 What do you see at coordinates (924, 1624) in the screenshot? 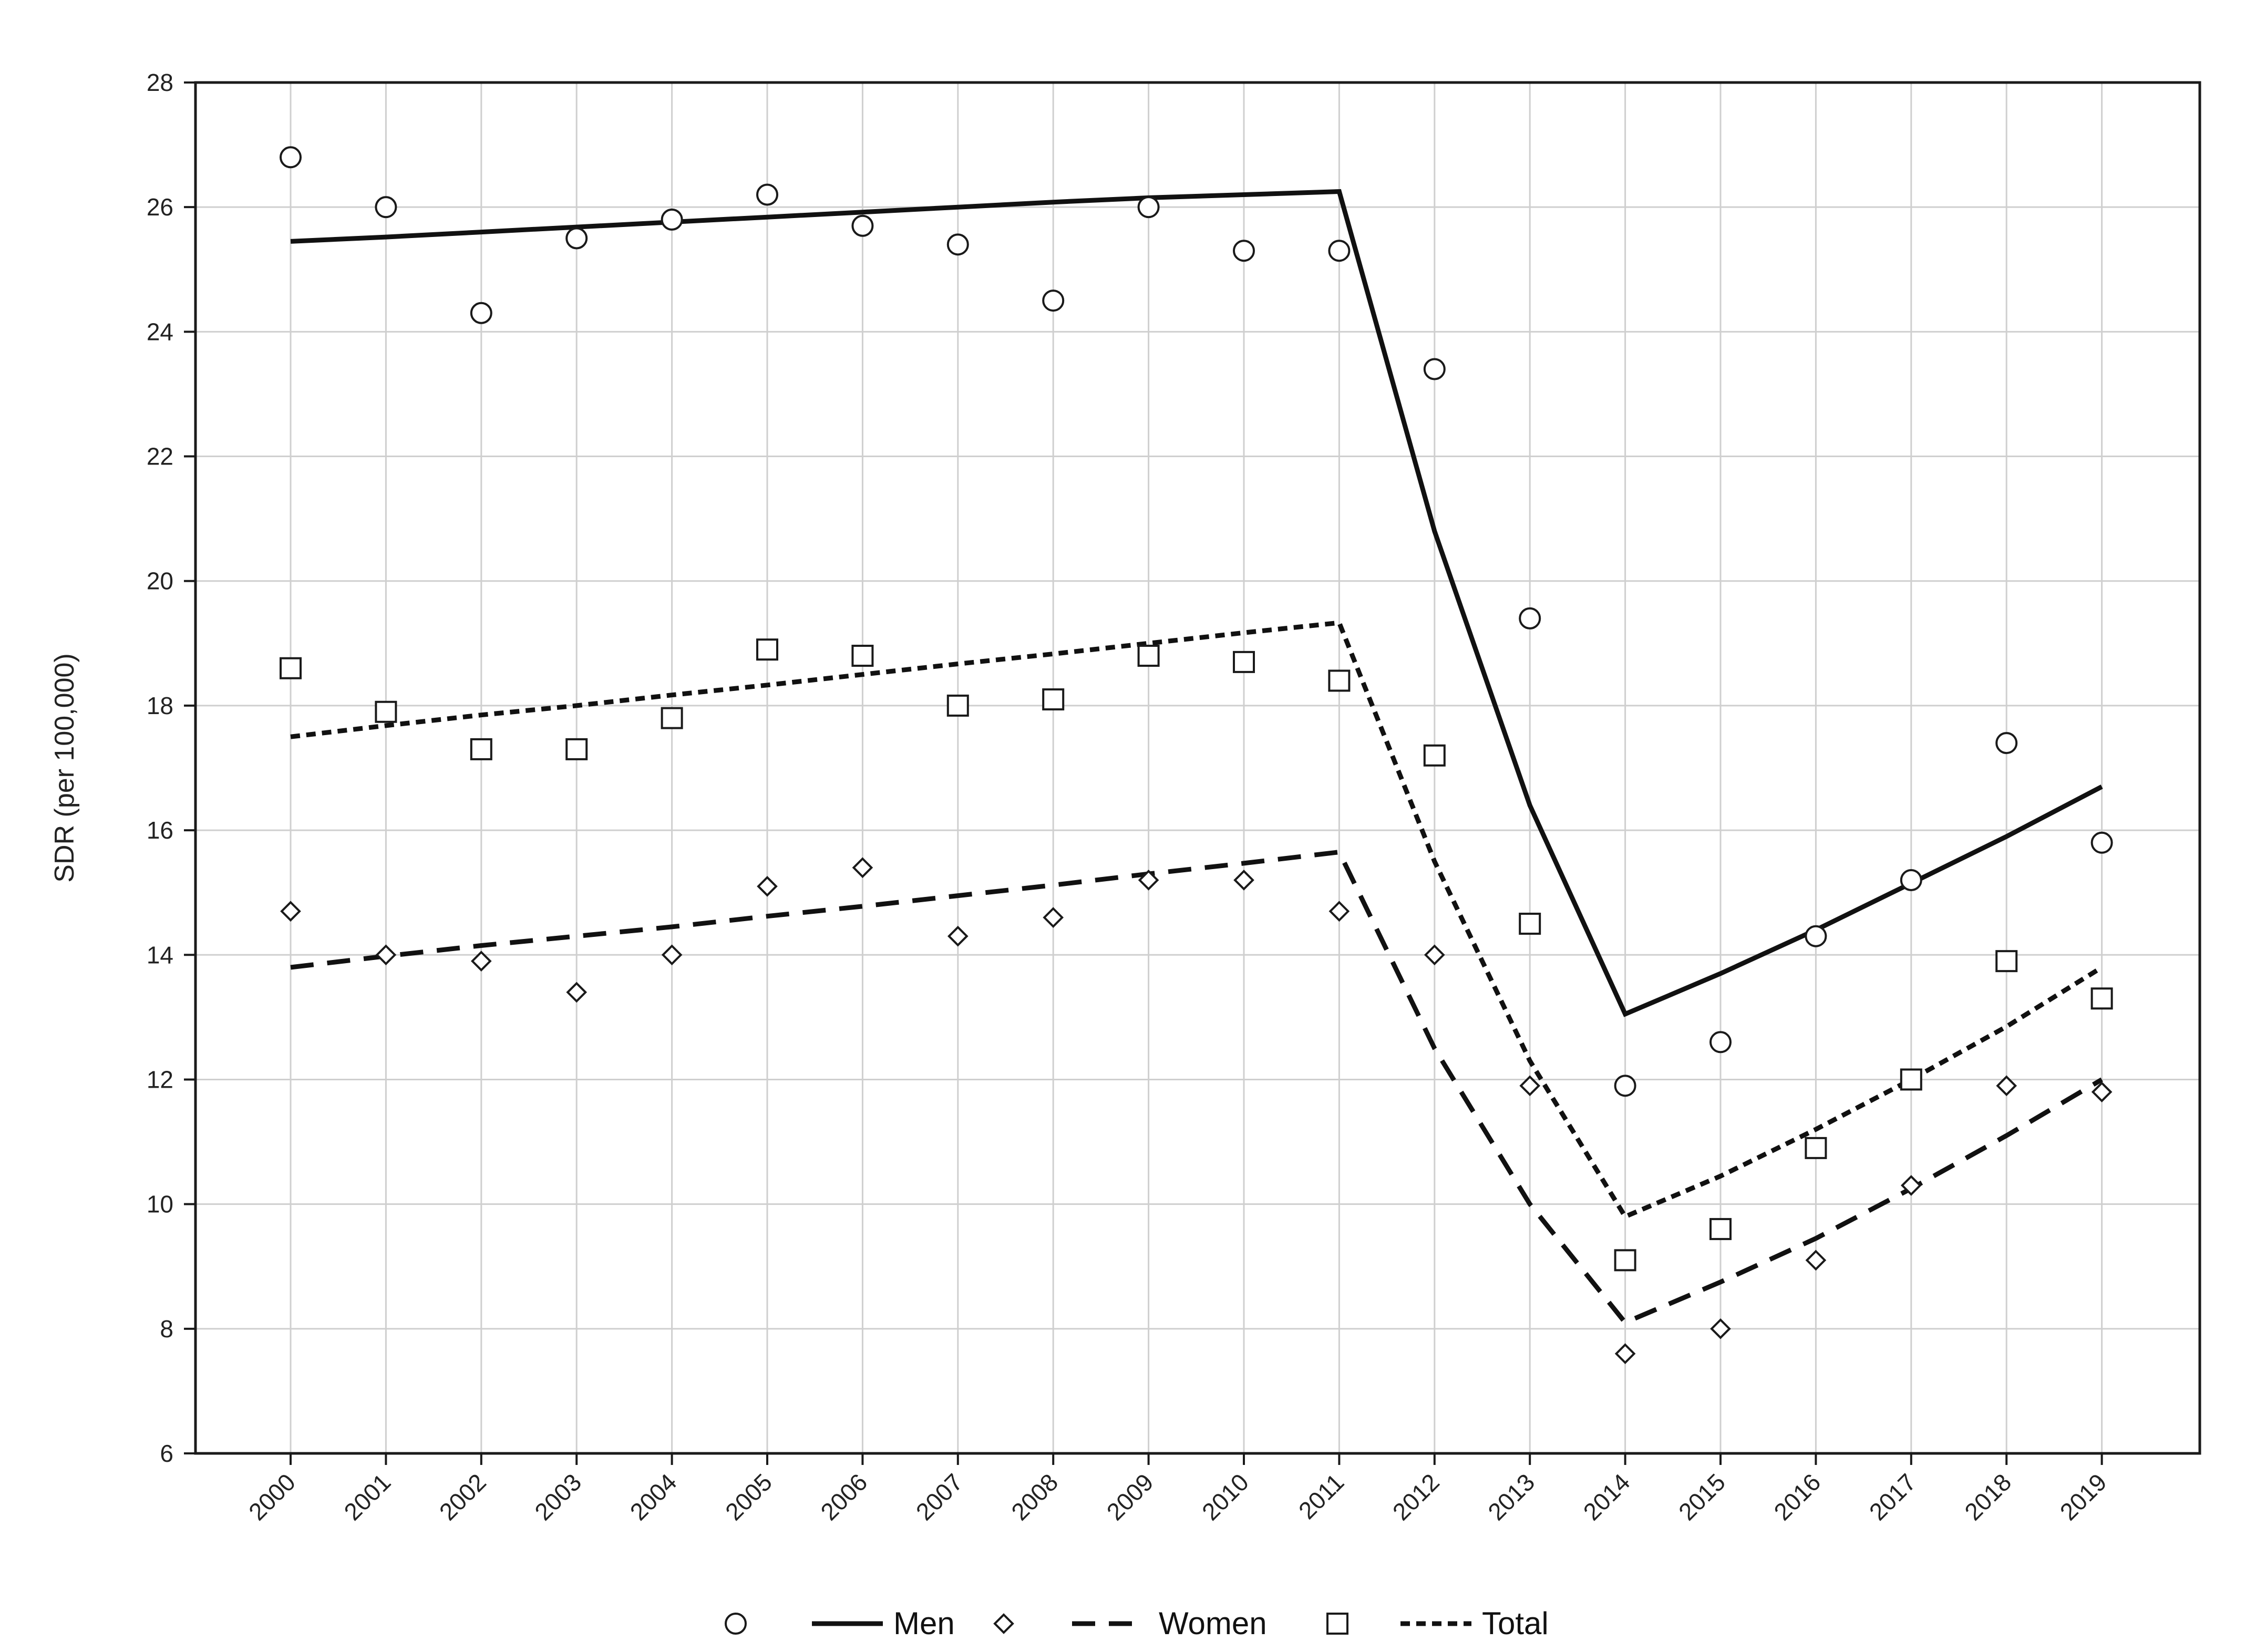
I see `legend-men-label: Men` at bounding box center [924, 1624].